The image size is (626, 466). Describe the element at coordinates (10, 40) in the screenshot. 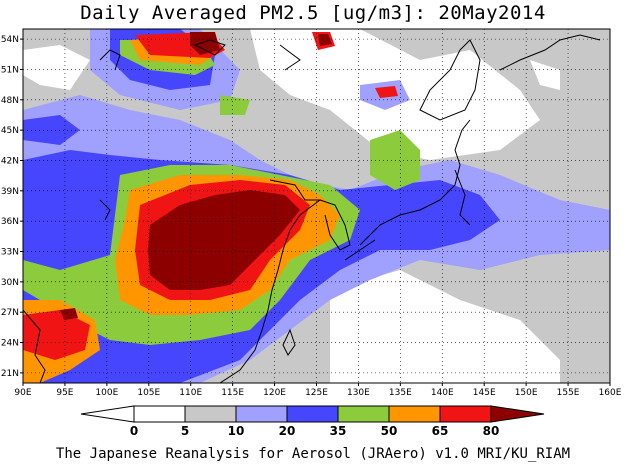

I see `lat-tick-label: 54N` at that location.